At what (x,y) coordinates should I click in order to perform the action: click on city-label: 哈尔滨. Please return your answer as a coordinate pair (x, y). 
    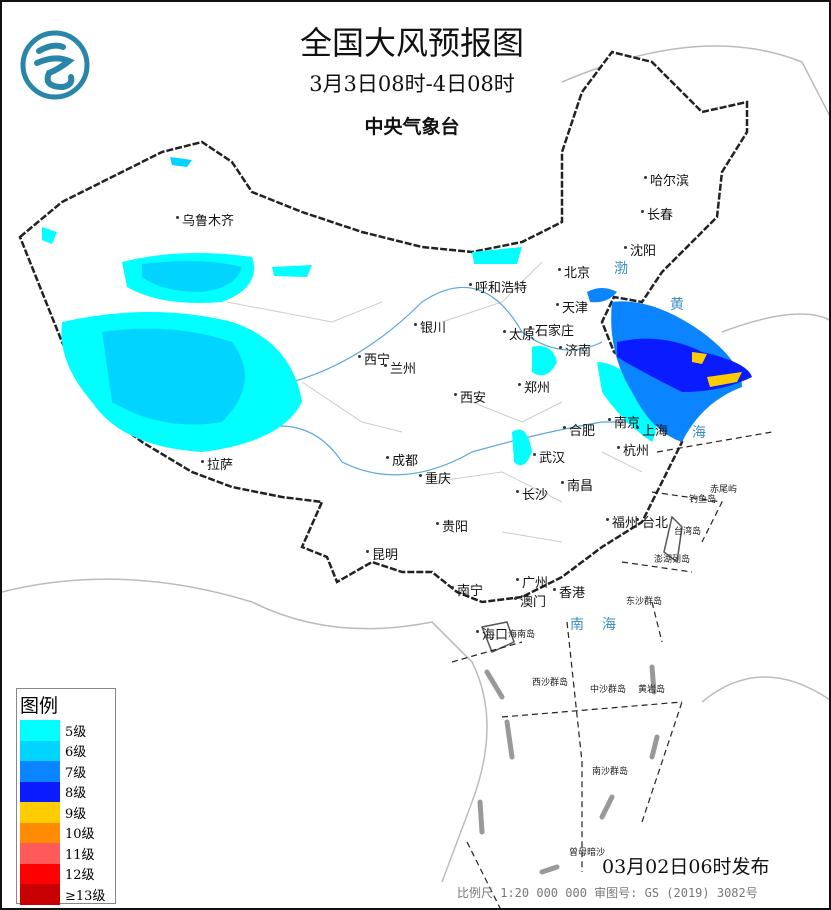
    Looking at the image, I should click on (666, 179).